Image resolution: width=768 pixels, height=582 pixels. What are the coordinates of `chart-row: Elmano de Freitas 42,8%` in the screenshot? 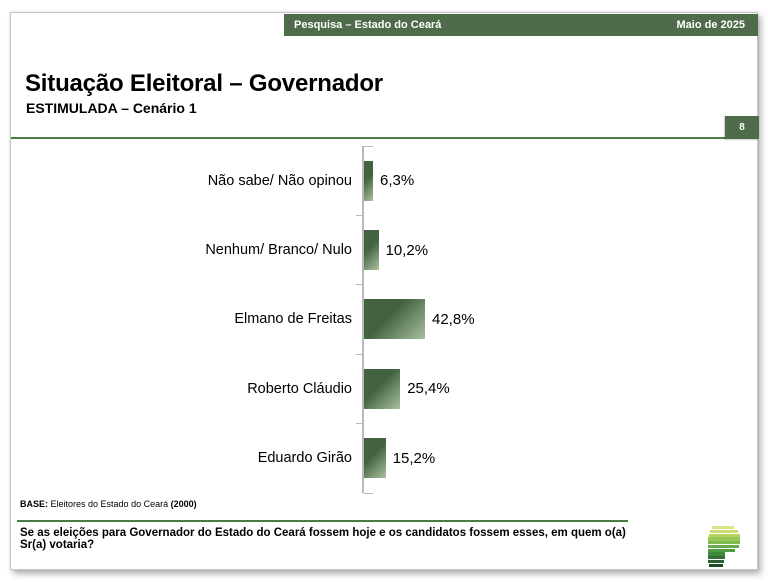 It's located at (385, 319).